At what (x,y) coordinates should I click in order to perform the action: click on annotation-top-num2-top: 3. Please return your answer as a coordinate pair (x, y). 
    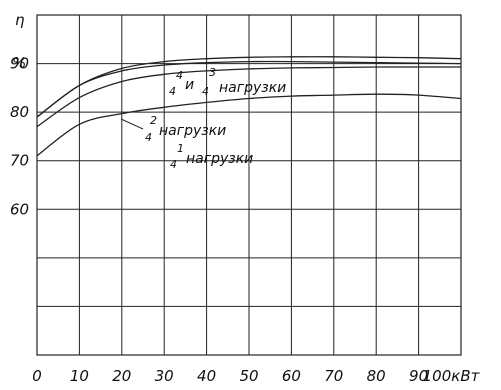
    Looking at the image, I should click on (212, 72).